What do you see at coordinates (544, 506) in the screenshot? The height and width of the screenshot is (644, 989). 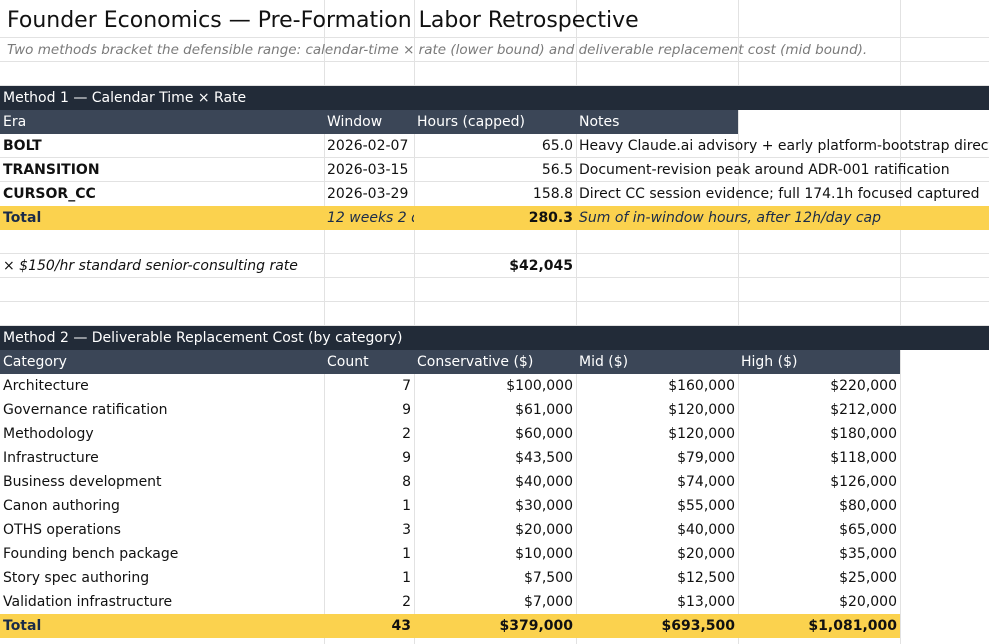 I see `conservative-cell: $30,000` at bounding box center [544, 506].